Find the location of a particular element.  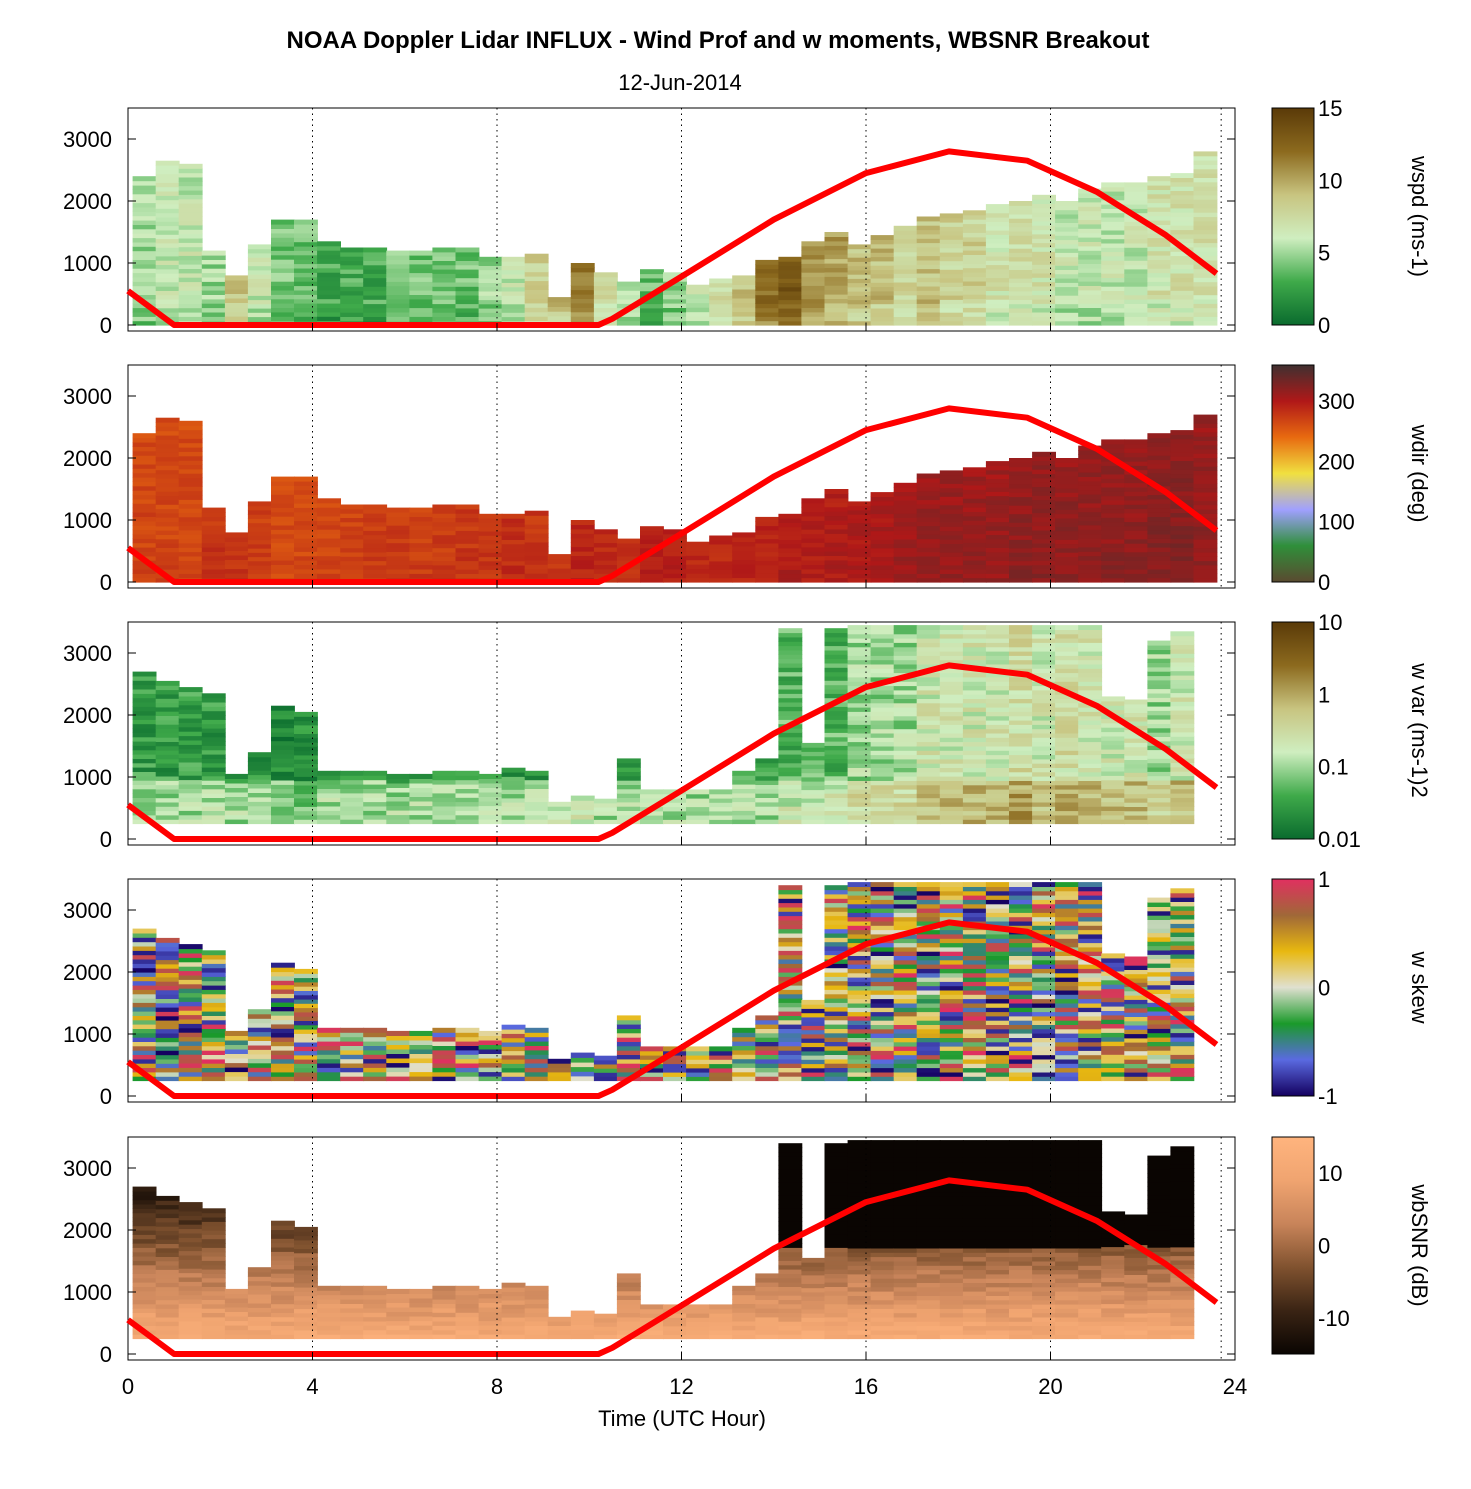

colorbar-tick-label: 1 is located at coordinates (1324, 694).